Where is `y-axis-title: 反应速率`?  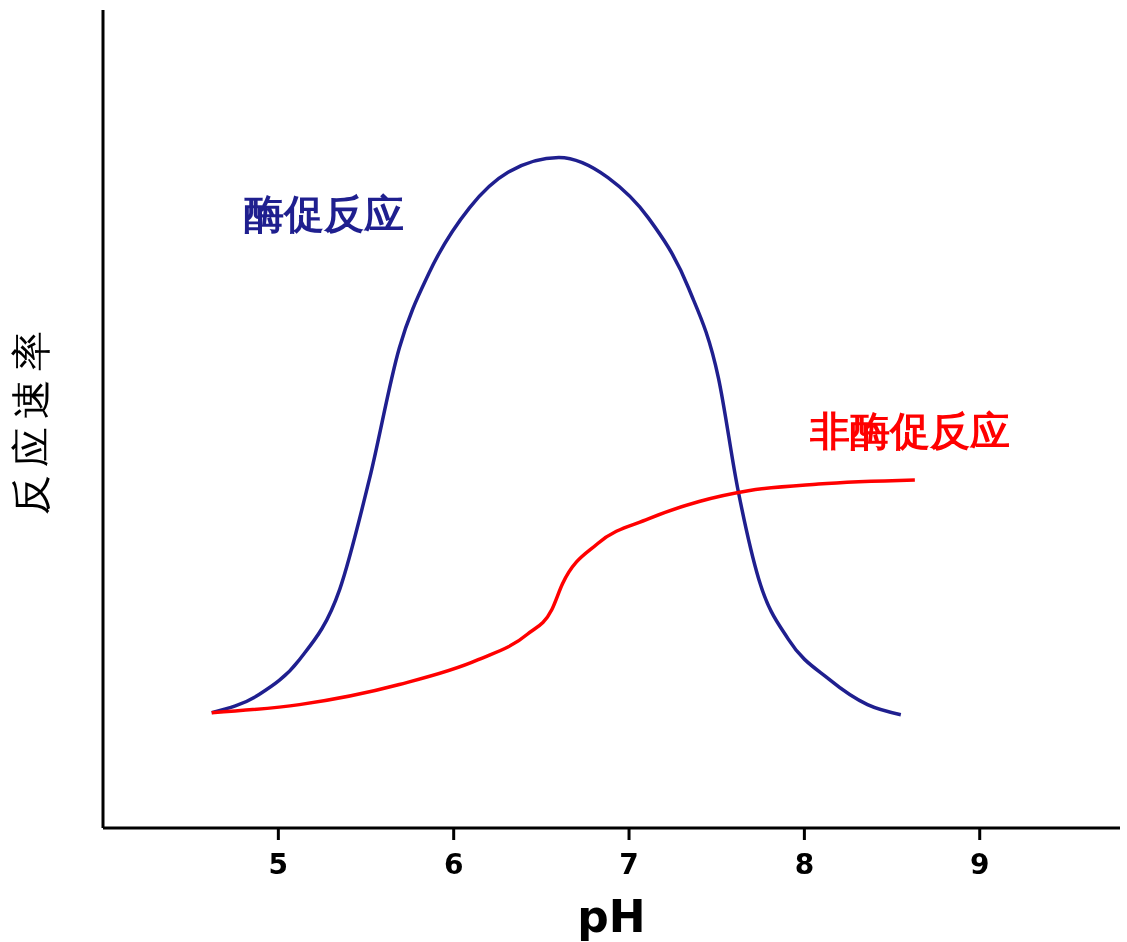
y-axis-title: 反应速率 is located at coordinates (31, 419).